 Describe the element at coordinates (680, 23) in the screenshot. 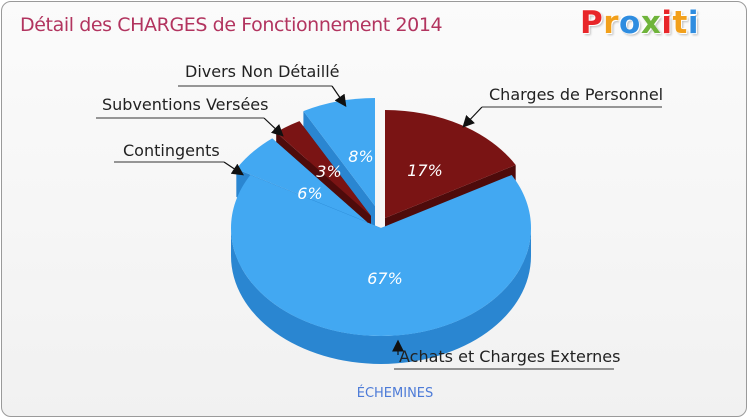

I see `logo-letter: t` at that location.